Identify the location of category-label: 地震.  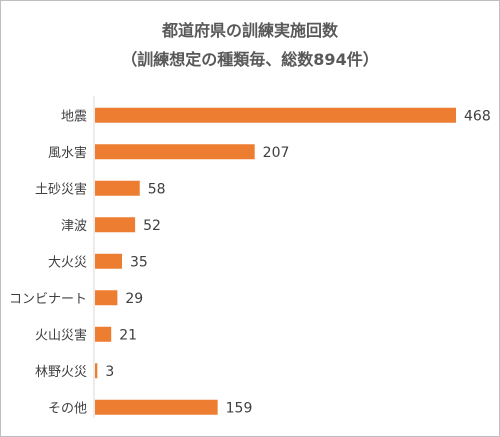
(74, 116).